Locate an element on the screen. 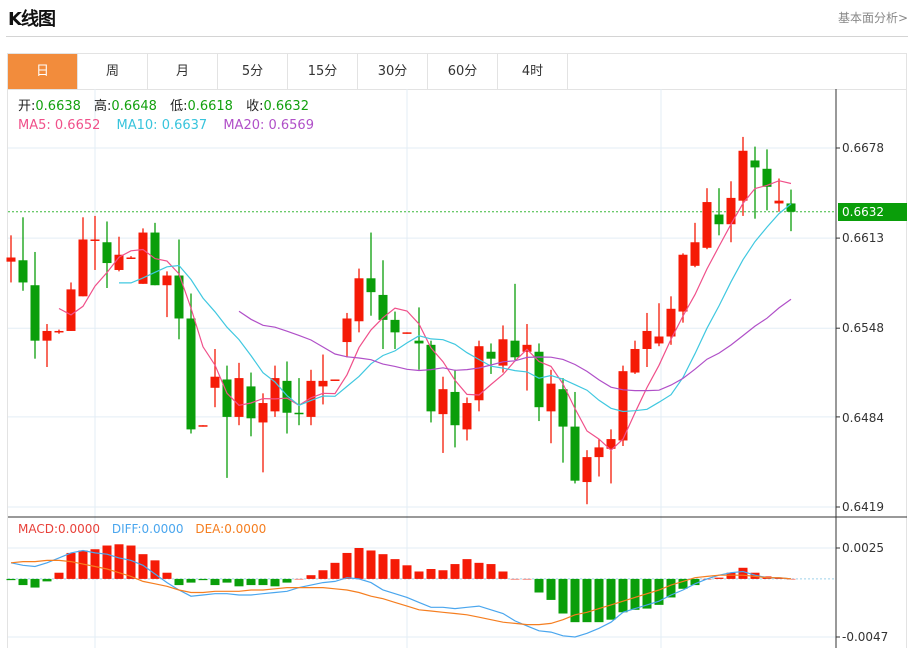 This screenshot has height=648, width=914. price-tick-label: 0.6613 is located at coordinates (863, 238).